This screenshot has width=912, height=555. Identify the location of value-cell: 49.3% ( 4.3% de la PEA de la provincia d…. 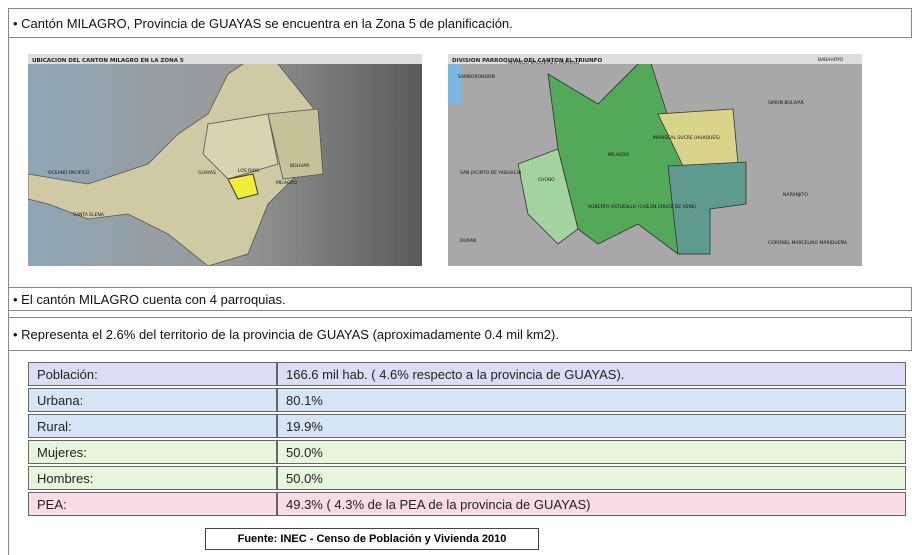
(591, 504).